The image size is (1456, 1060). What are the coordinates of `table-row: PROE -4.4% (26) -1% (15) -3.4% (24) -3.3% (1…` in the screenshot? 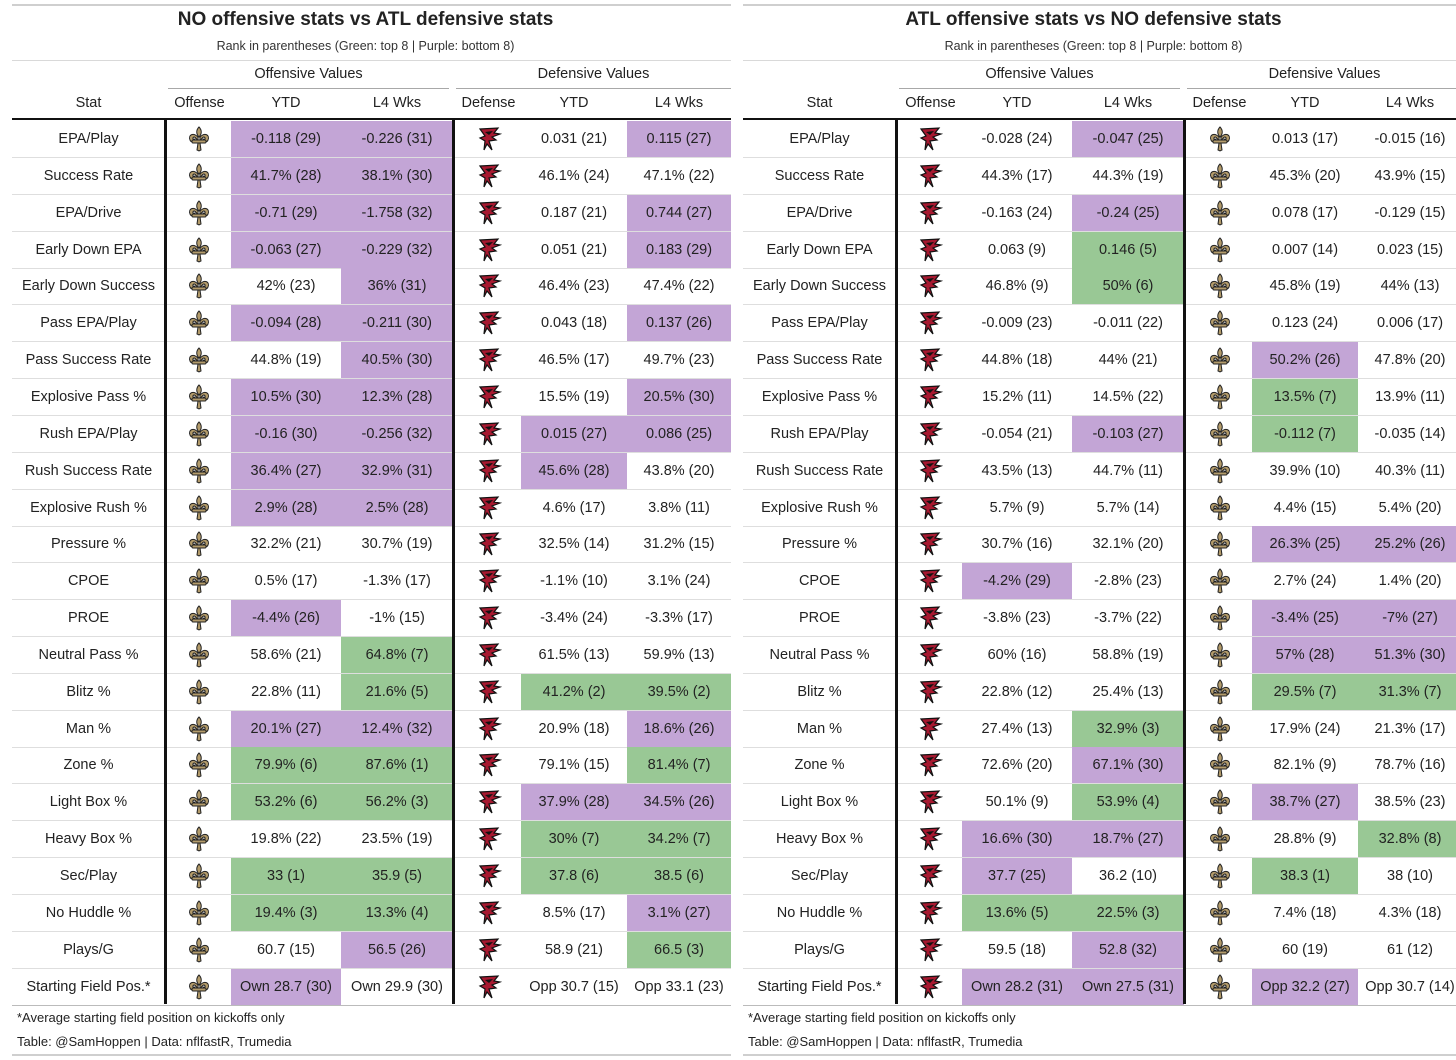 It's located at (365, 619).